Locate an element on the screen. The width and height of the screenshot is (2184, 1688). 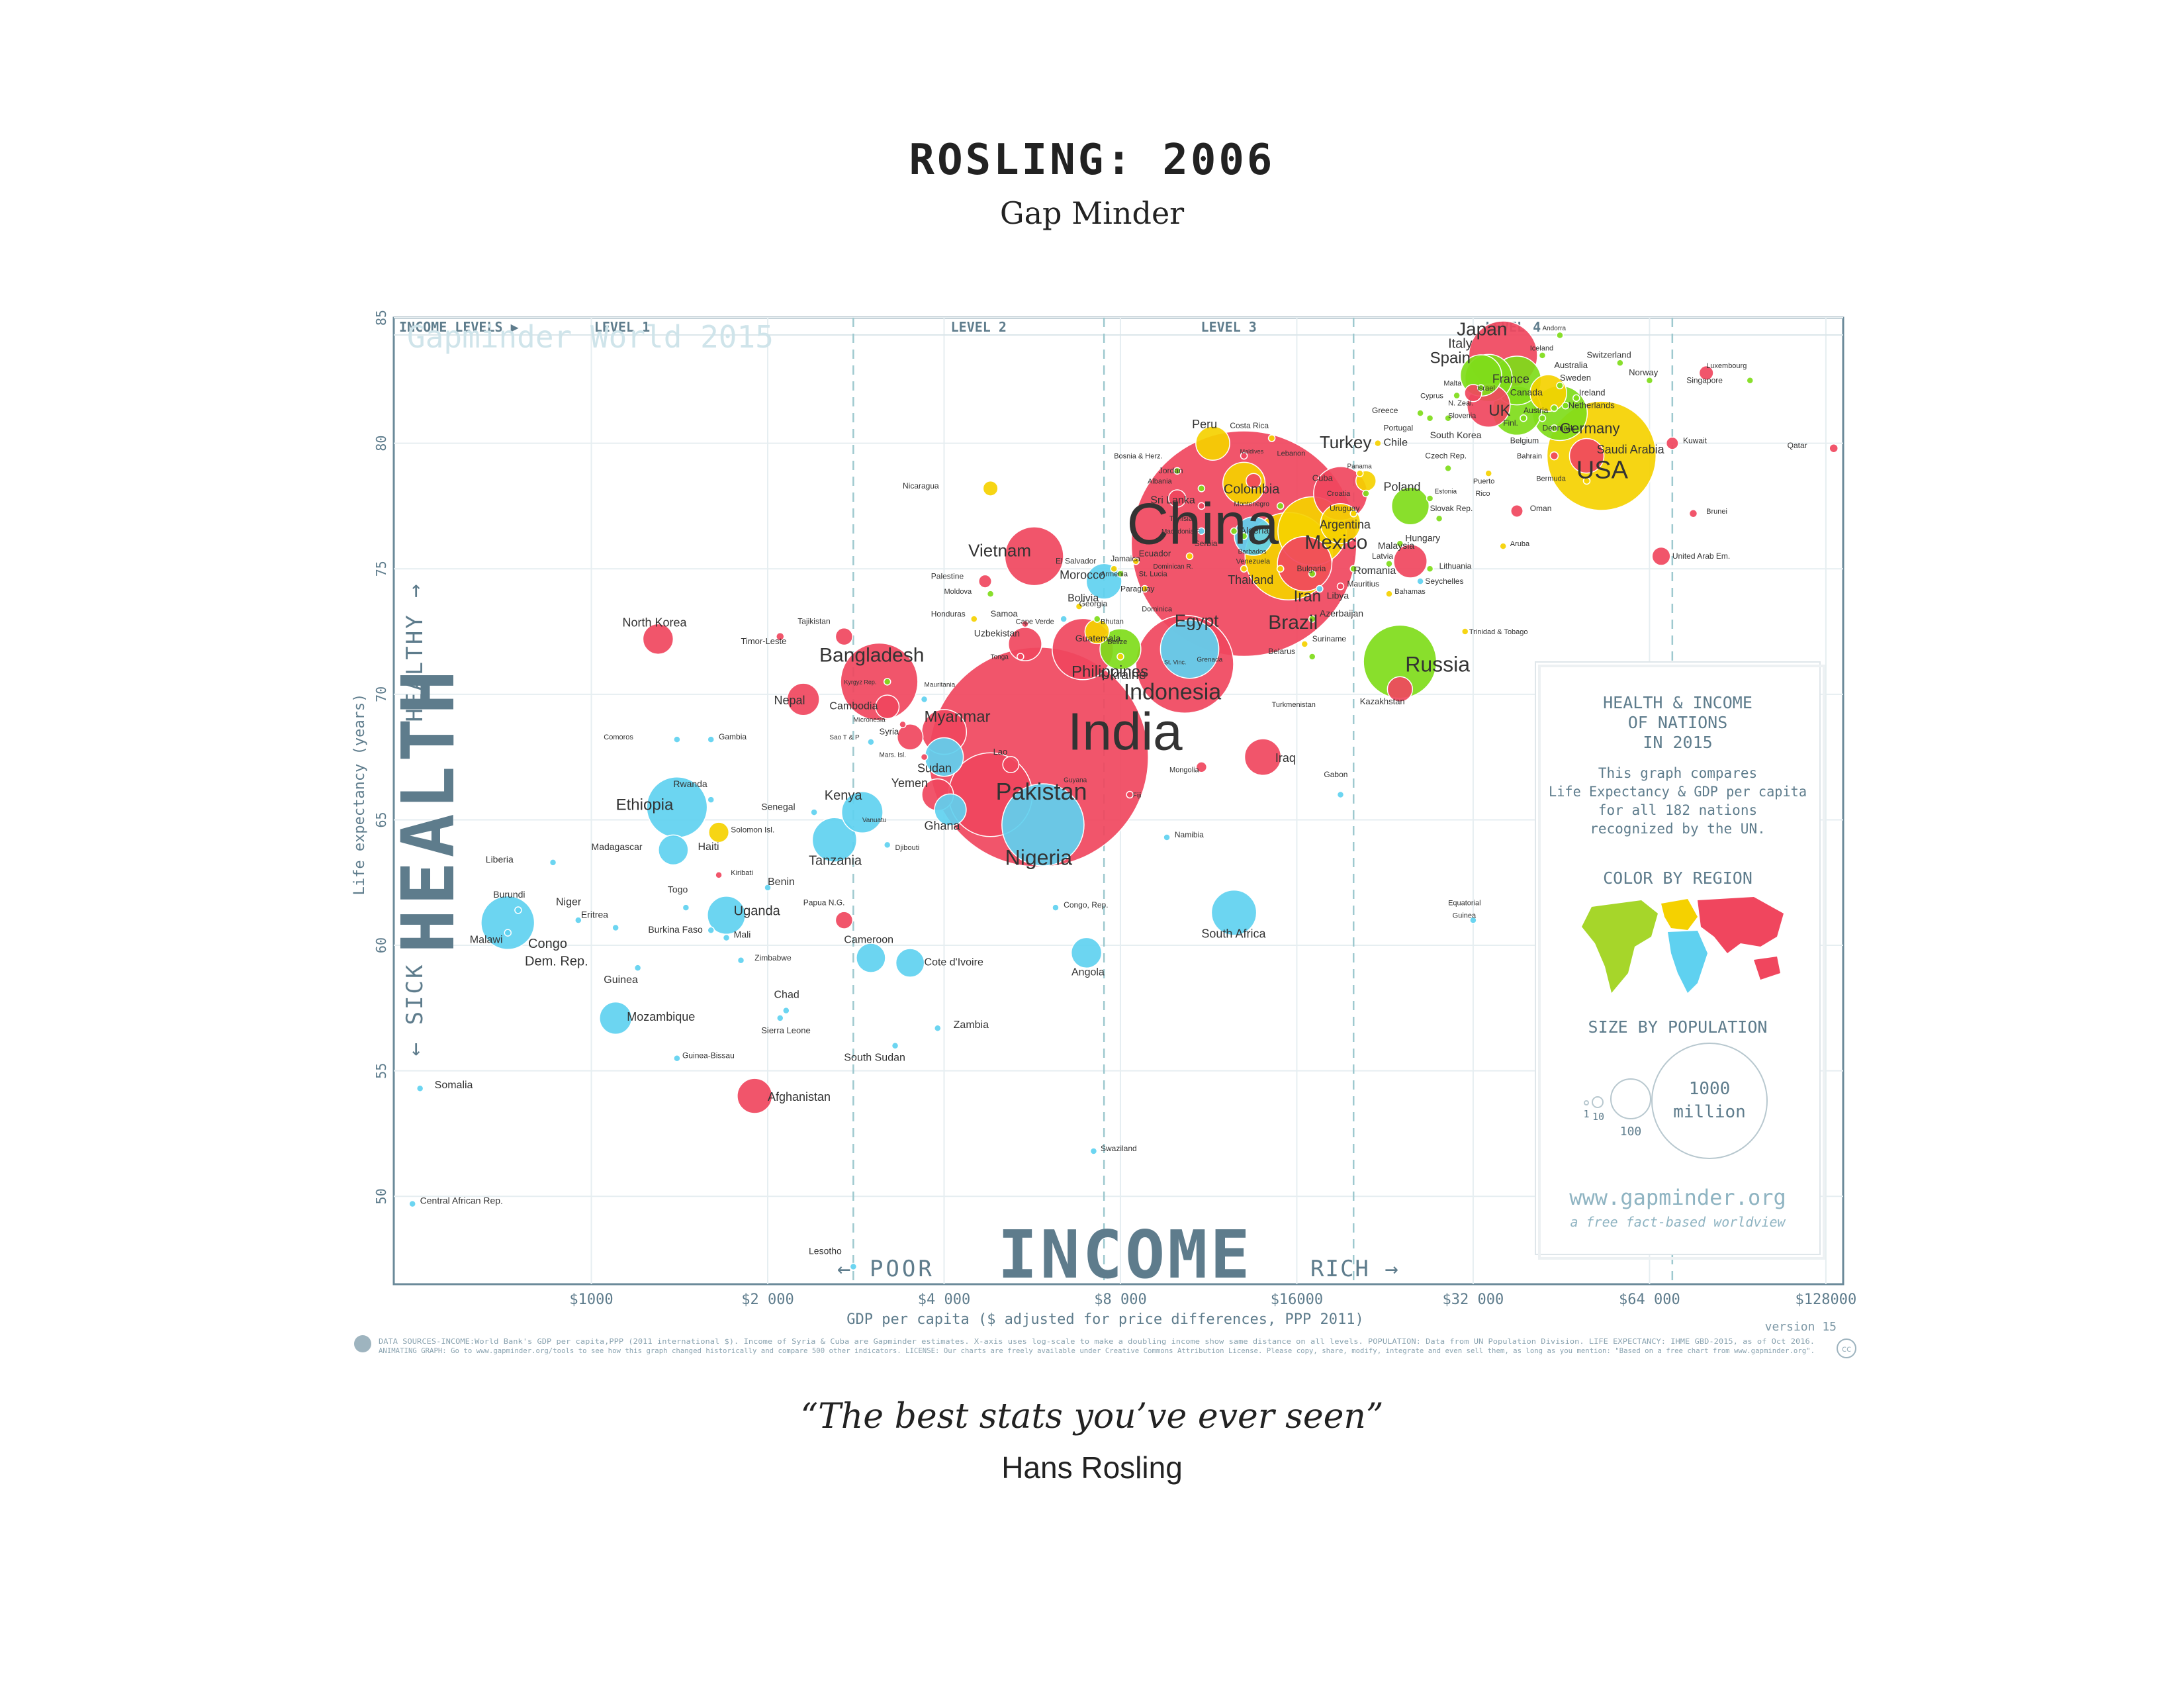
bubble-belgium is located at coordinates (1542, 418).